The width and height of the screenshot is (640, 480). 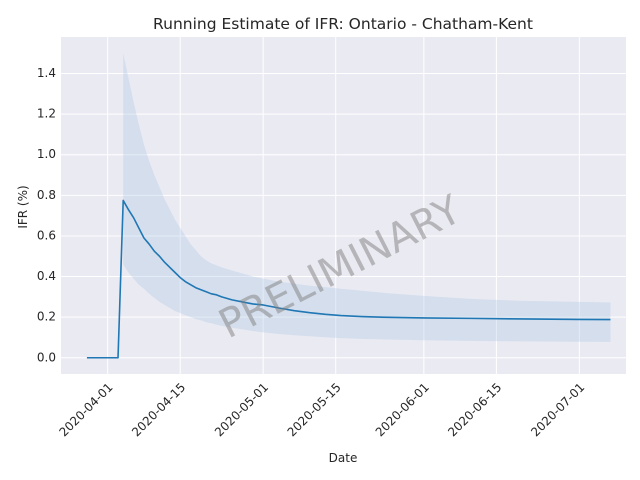 I want to click on y-tick-label: 0.0, so click(x=46, y=357).